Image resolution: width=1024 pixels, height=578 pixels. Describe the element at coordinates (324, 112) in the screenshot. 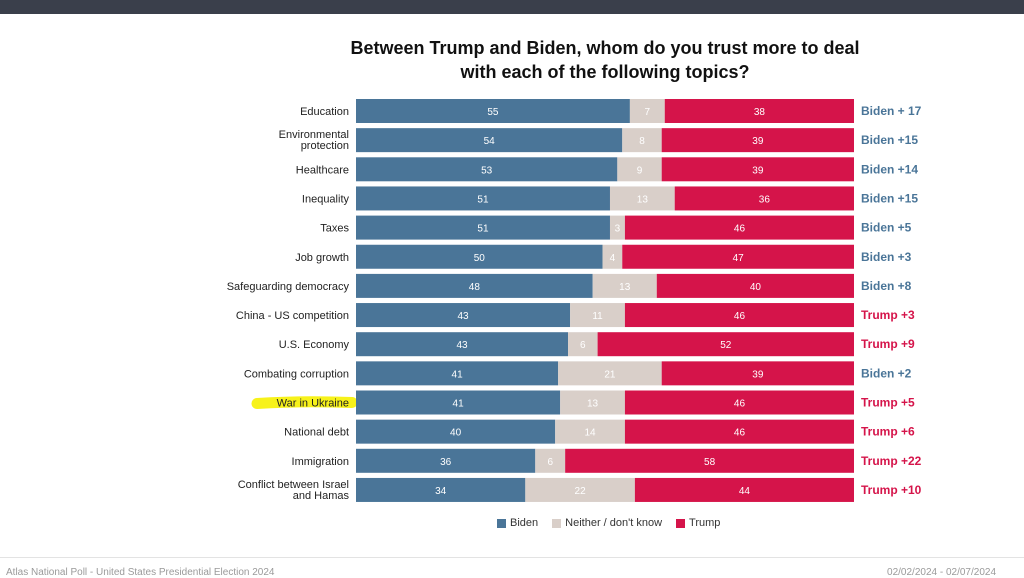

I see `category-label: Education` at that location.